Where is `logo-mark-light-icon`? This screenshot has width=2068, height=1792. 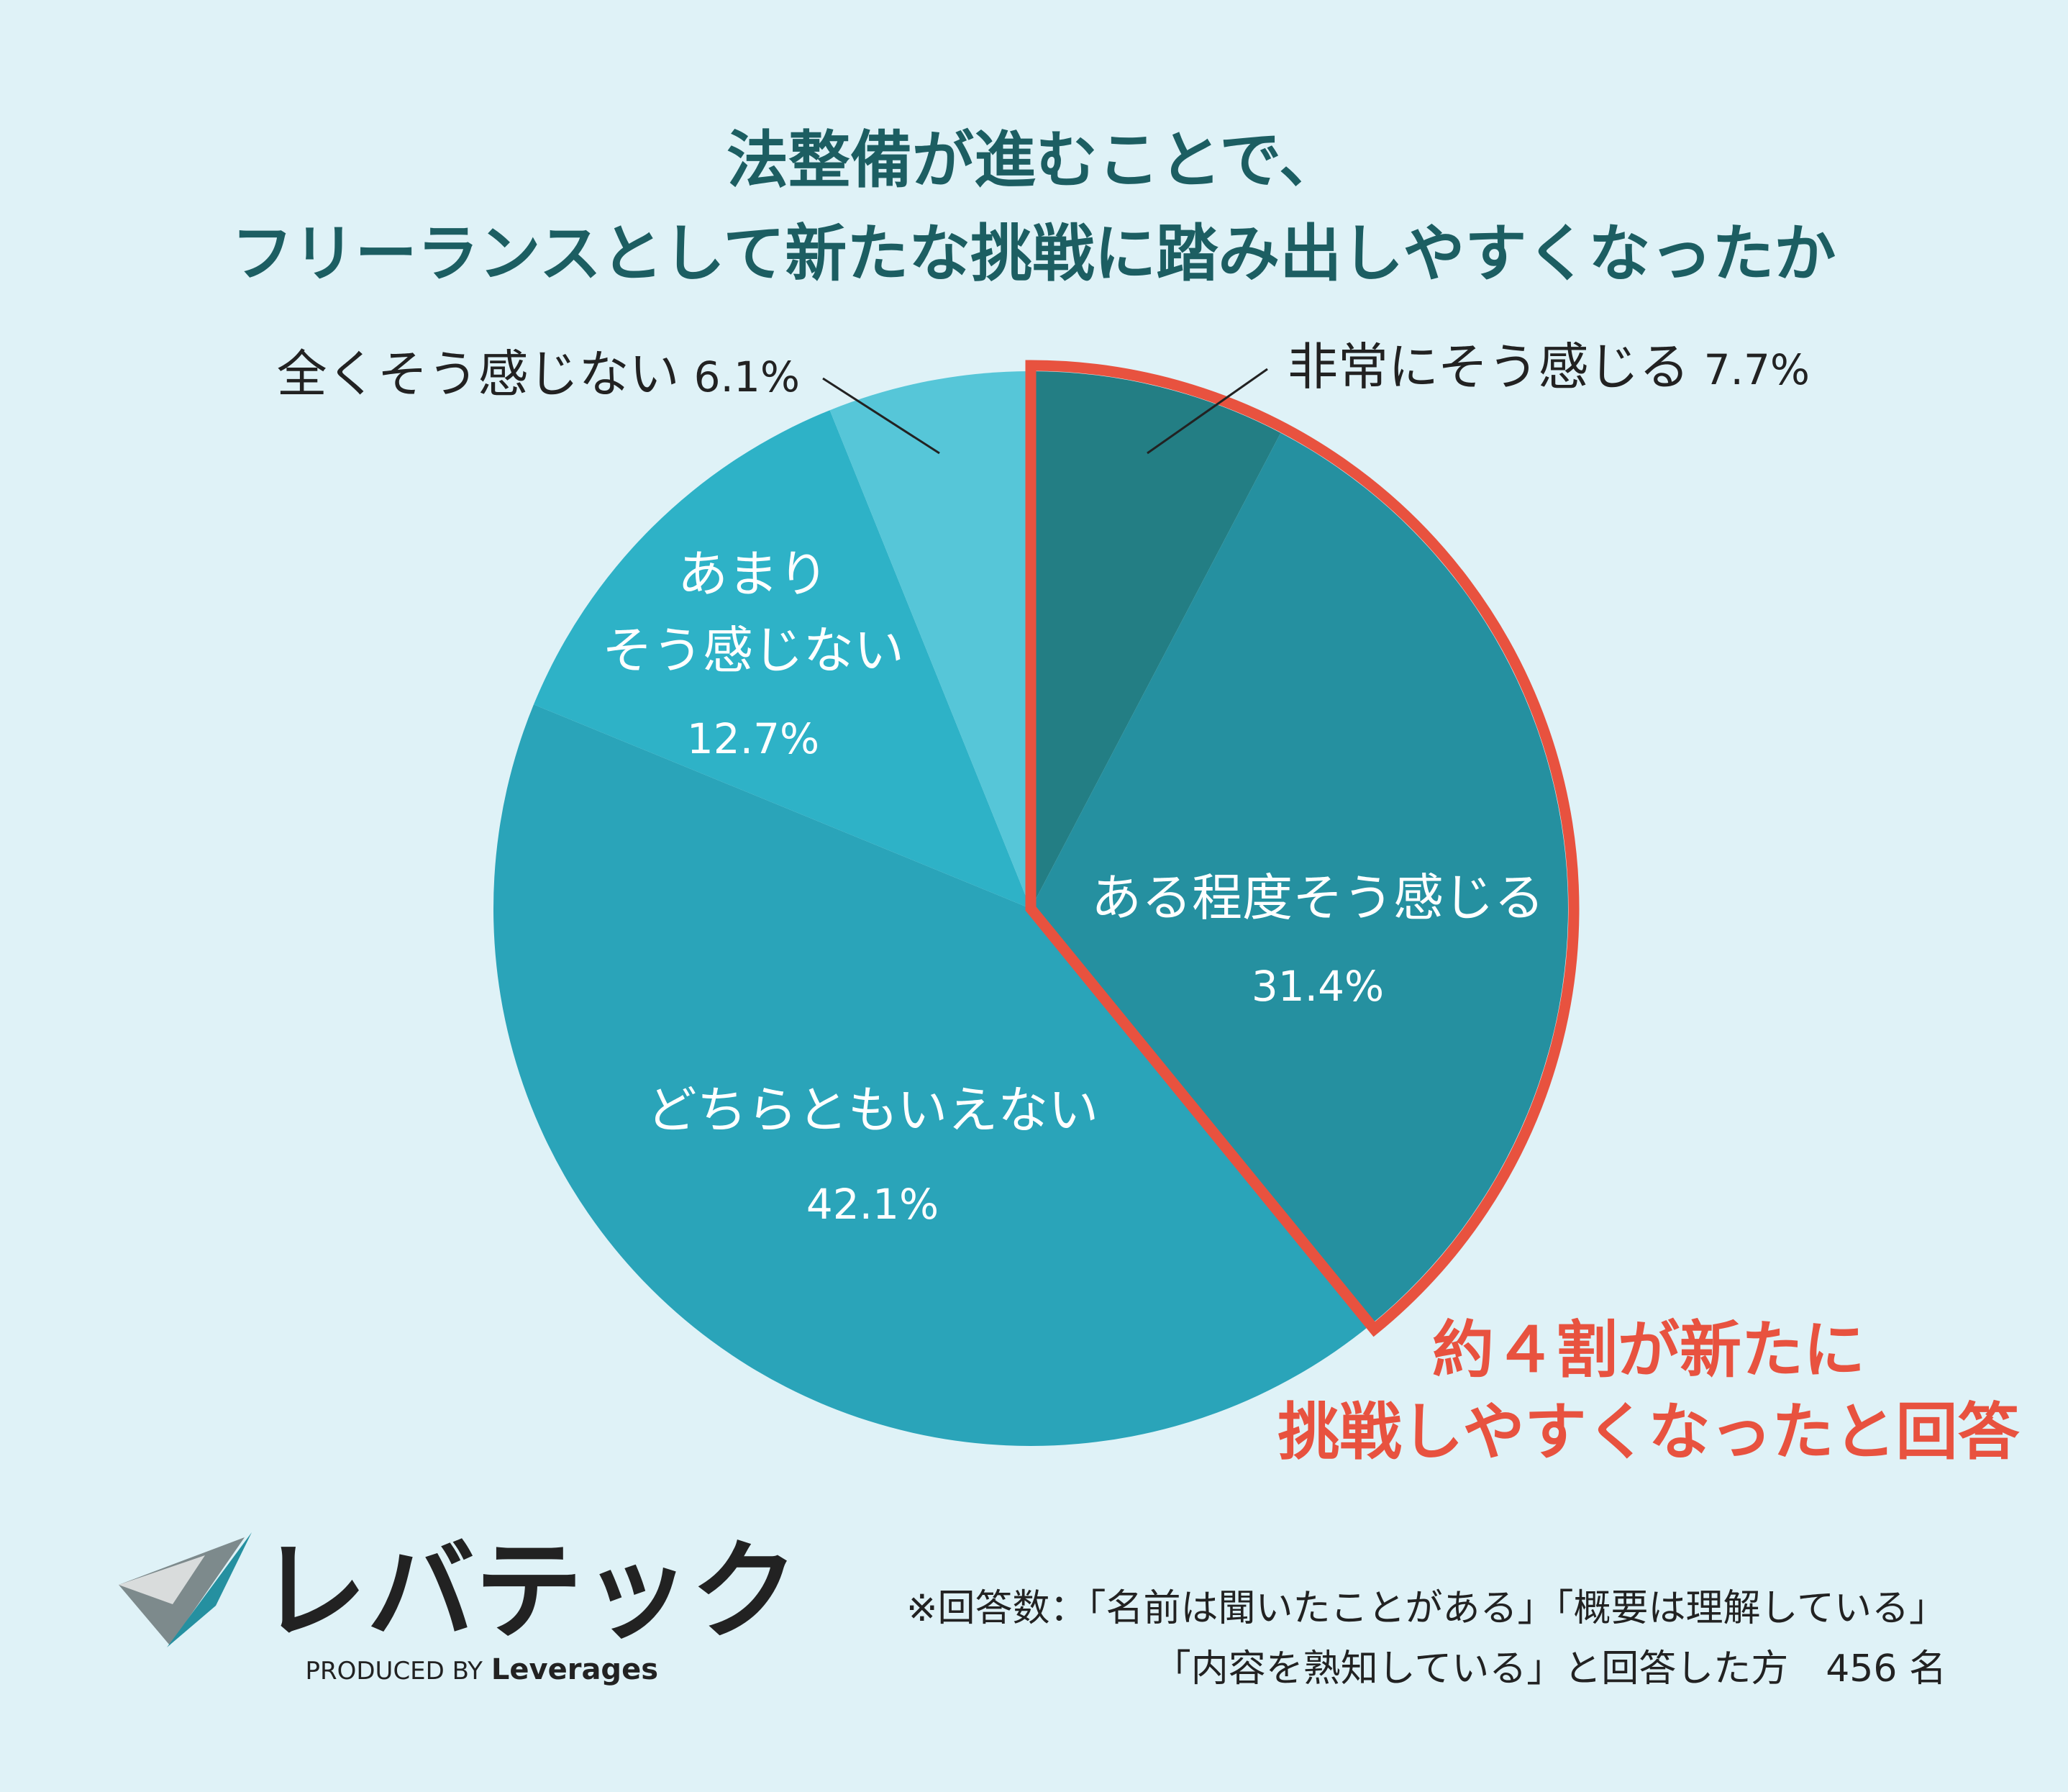 logo-mark-light-icon is located at coordinates (162, 1579).